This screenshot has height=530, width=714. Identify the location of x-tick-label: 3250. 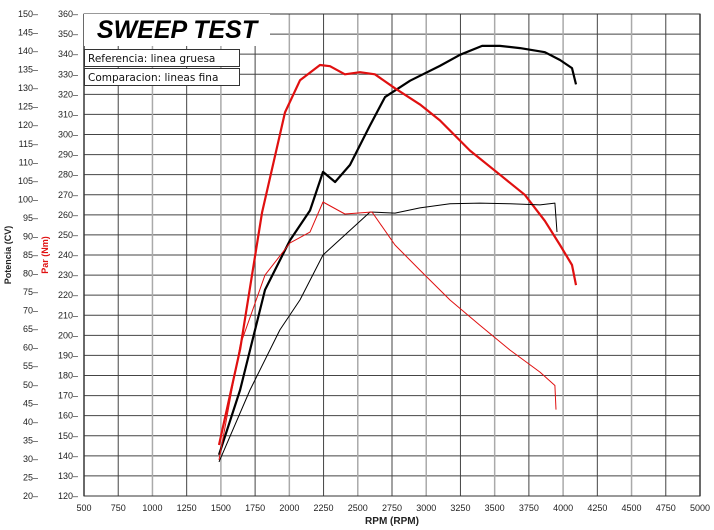
(460, 508).